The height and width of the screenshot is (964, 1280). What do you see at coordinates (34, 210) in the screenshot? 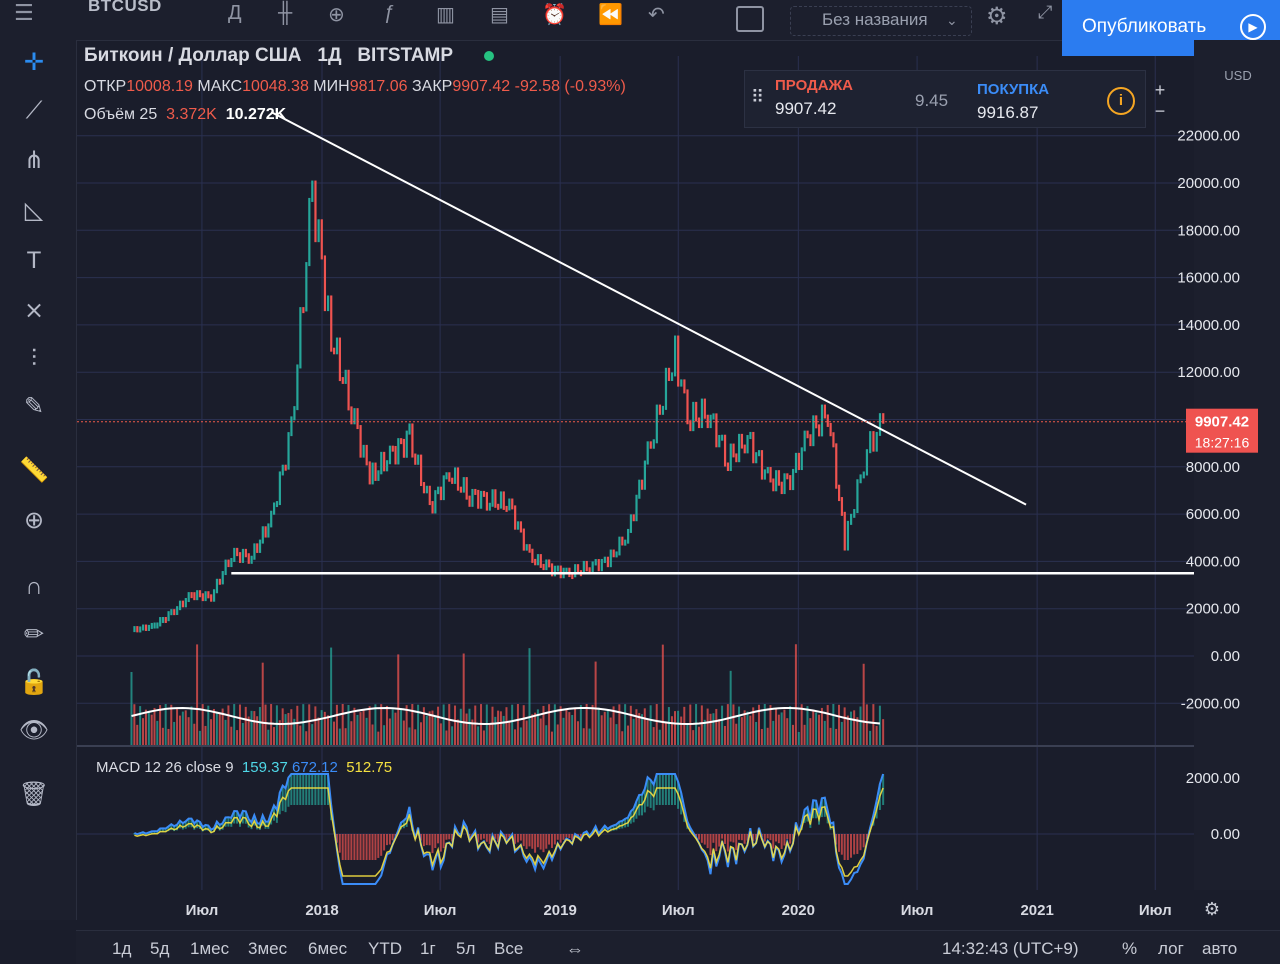
I see `shapes-icon: ◺` at bounding box center [34, 210].